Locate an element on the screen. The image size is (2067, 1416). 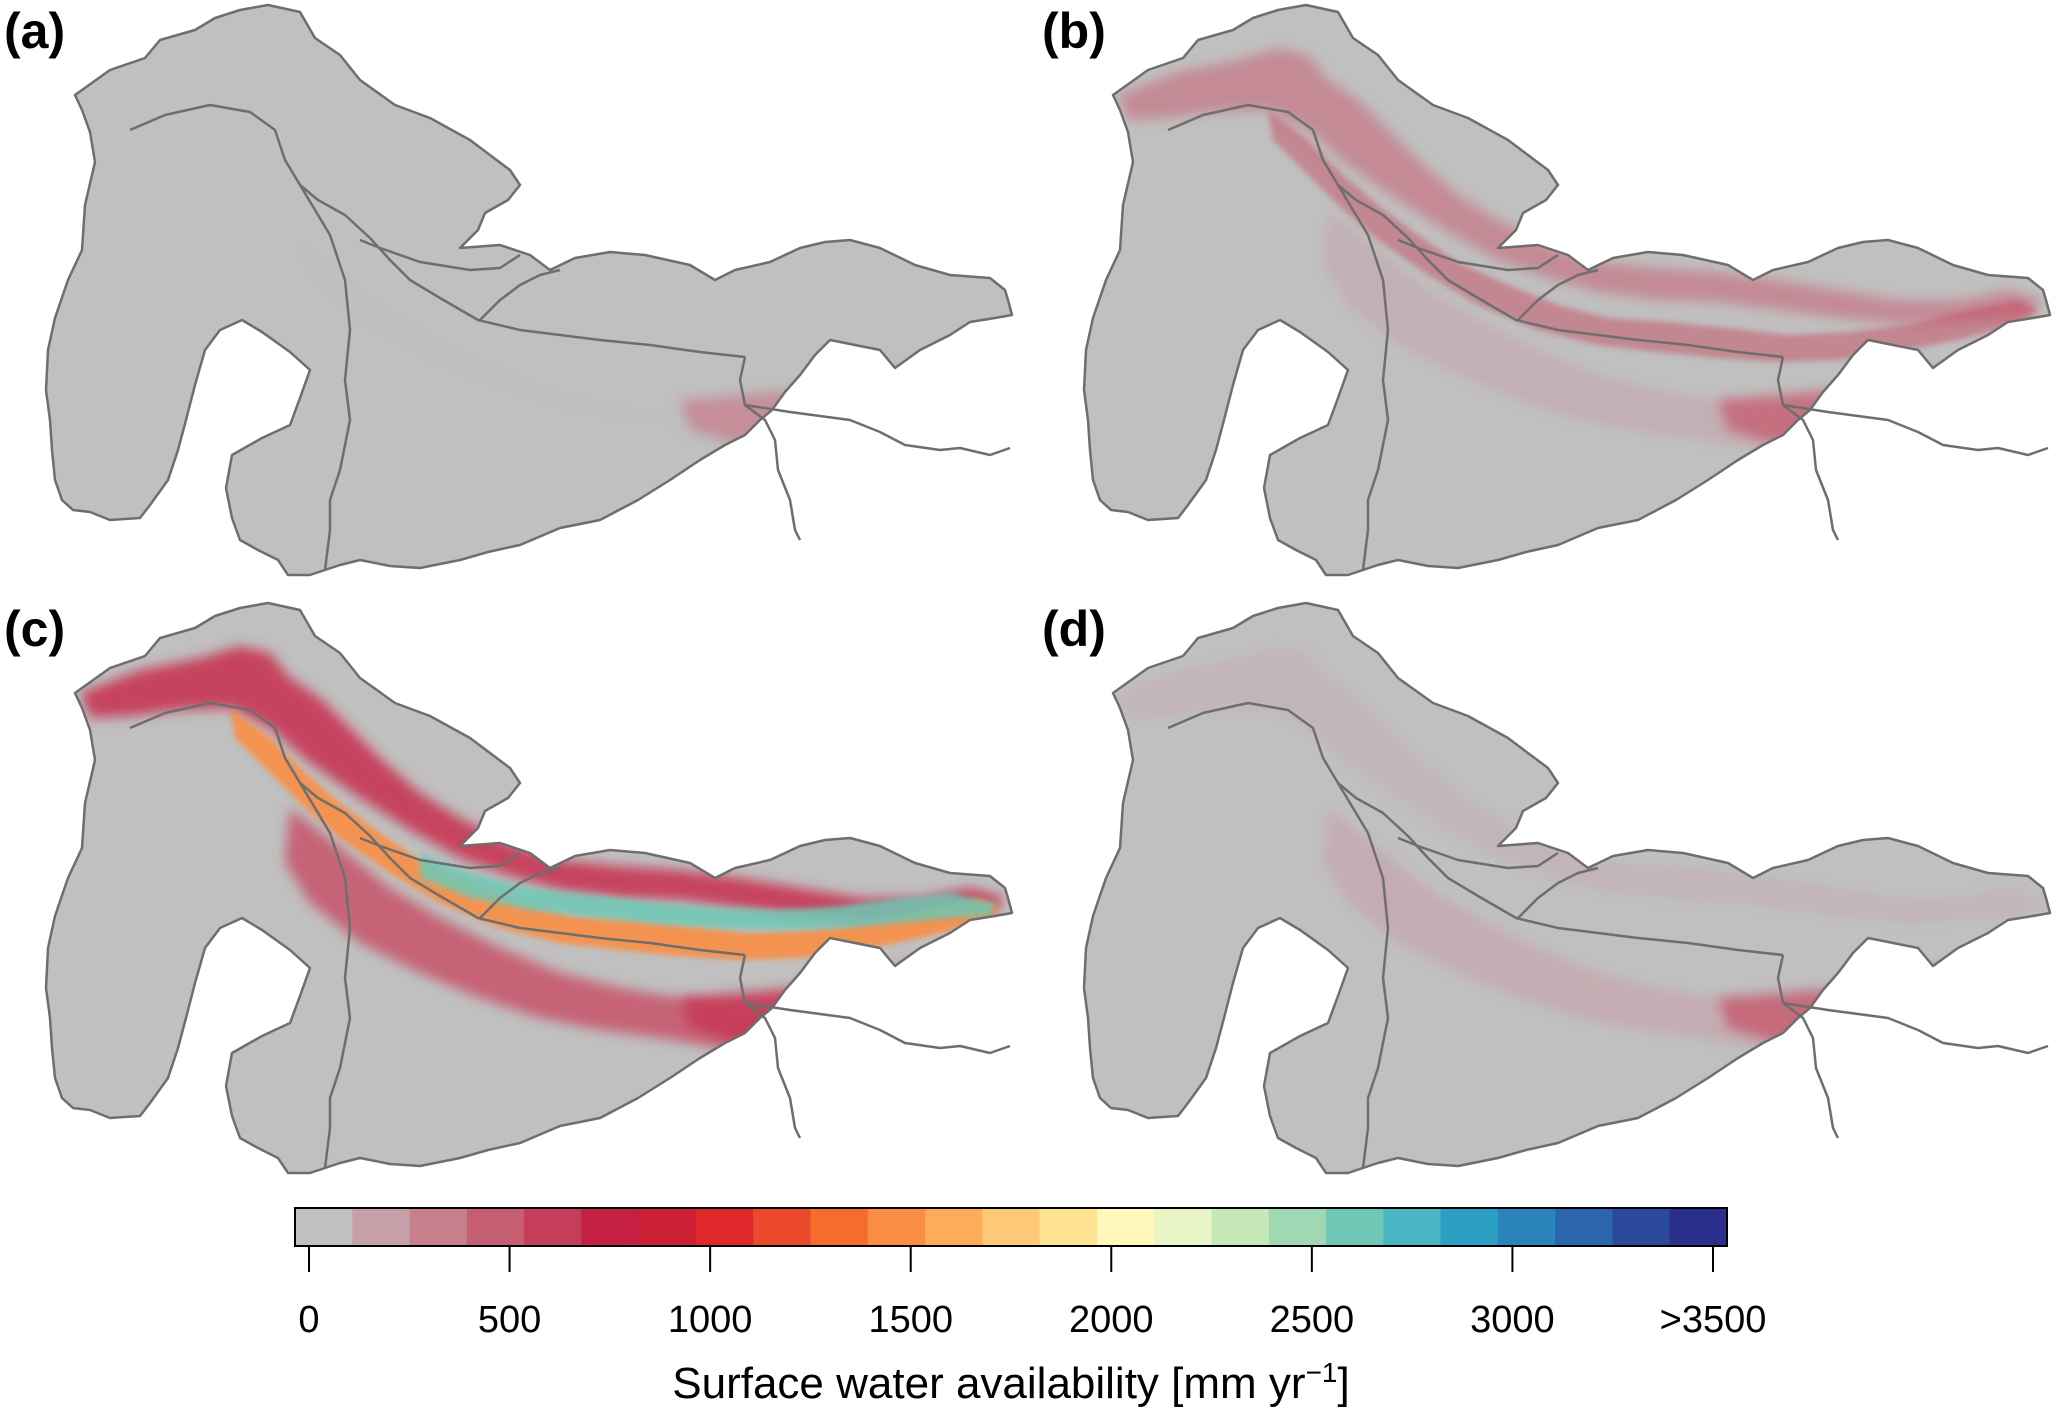
colorbar-frame is located at coordinates (1011, 1227).